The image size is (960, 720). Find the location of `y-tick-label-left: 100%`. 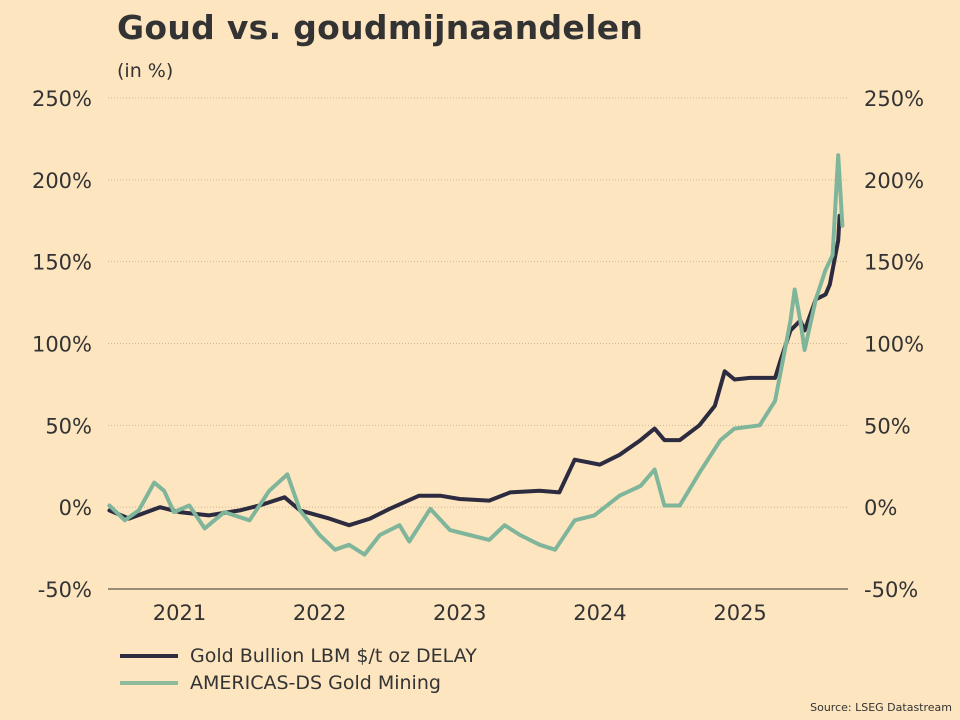

y-tick-label-left: 100% is located at coordinates (62, 345).